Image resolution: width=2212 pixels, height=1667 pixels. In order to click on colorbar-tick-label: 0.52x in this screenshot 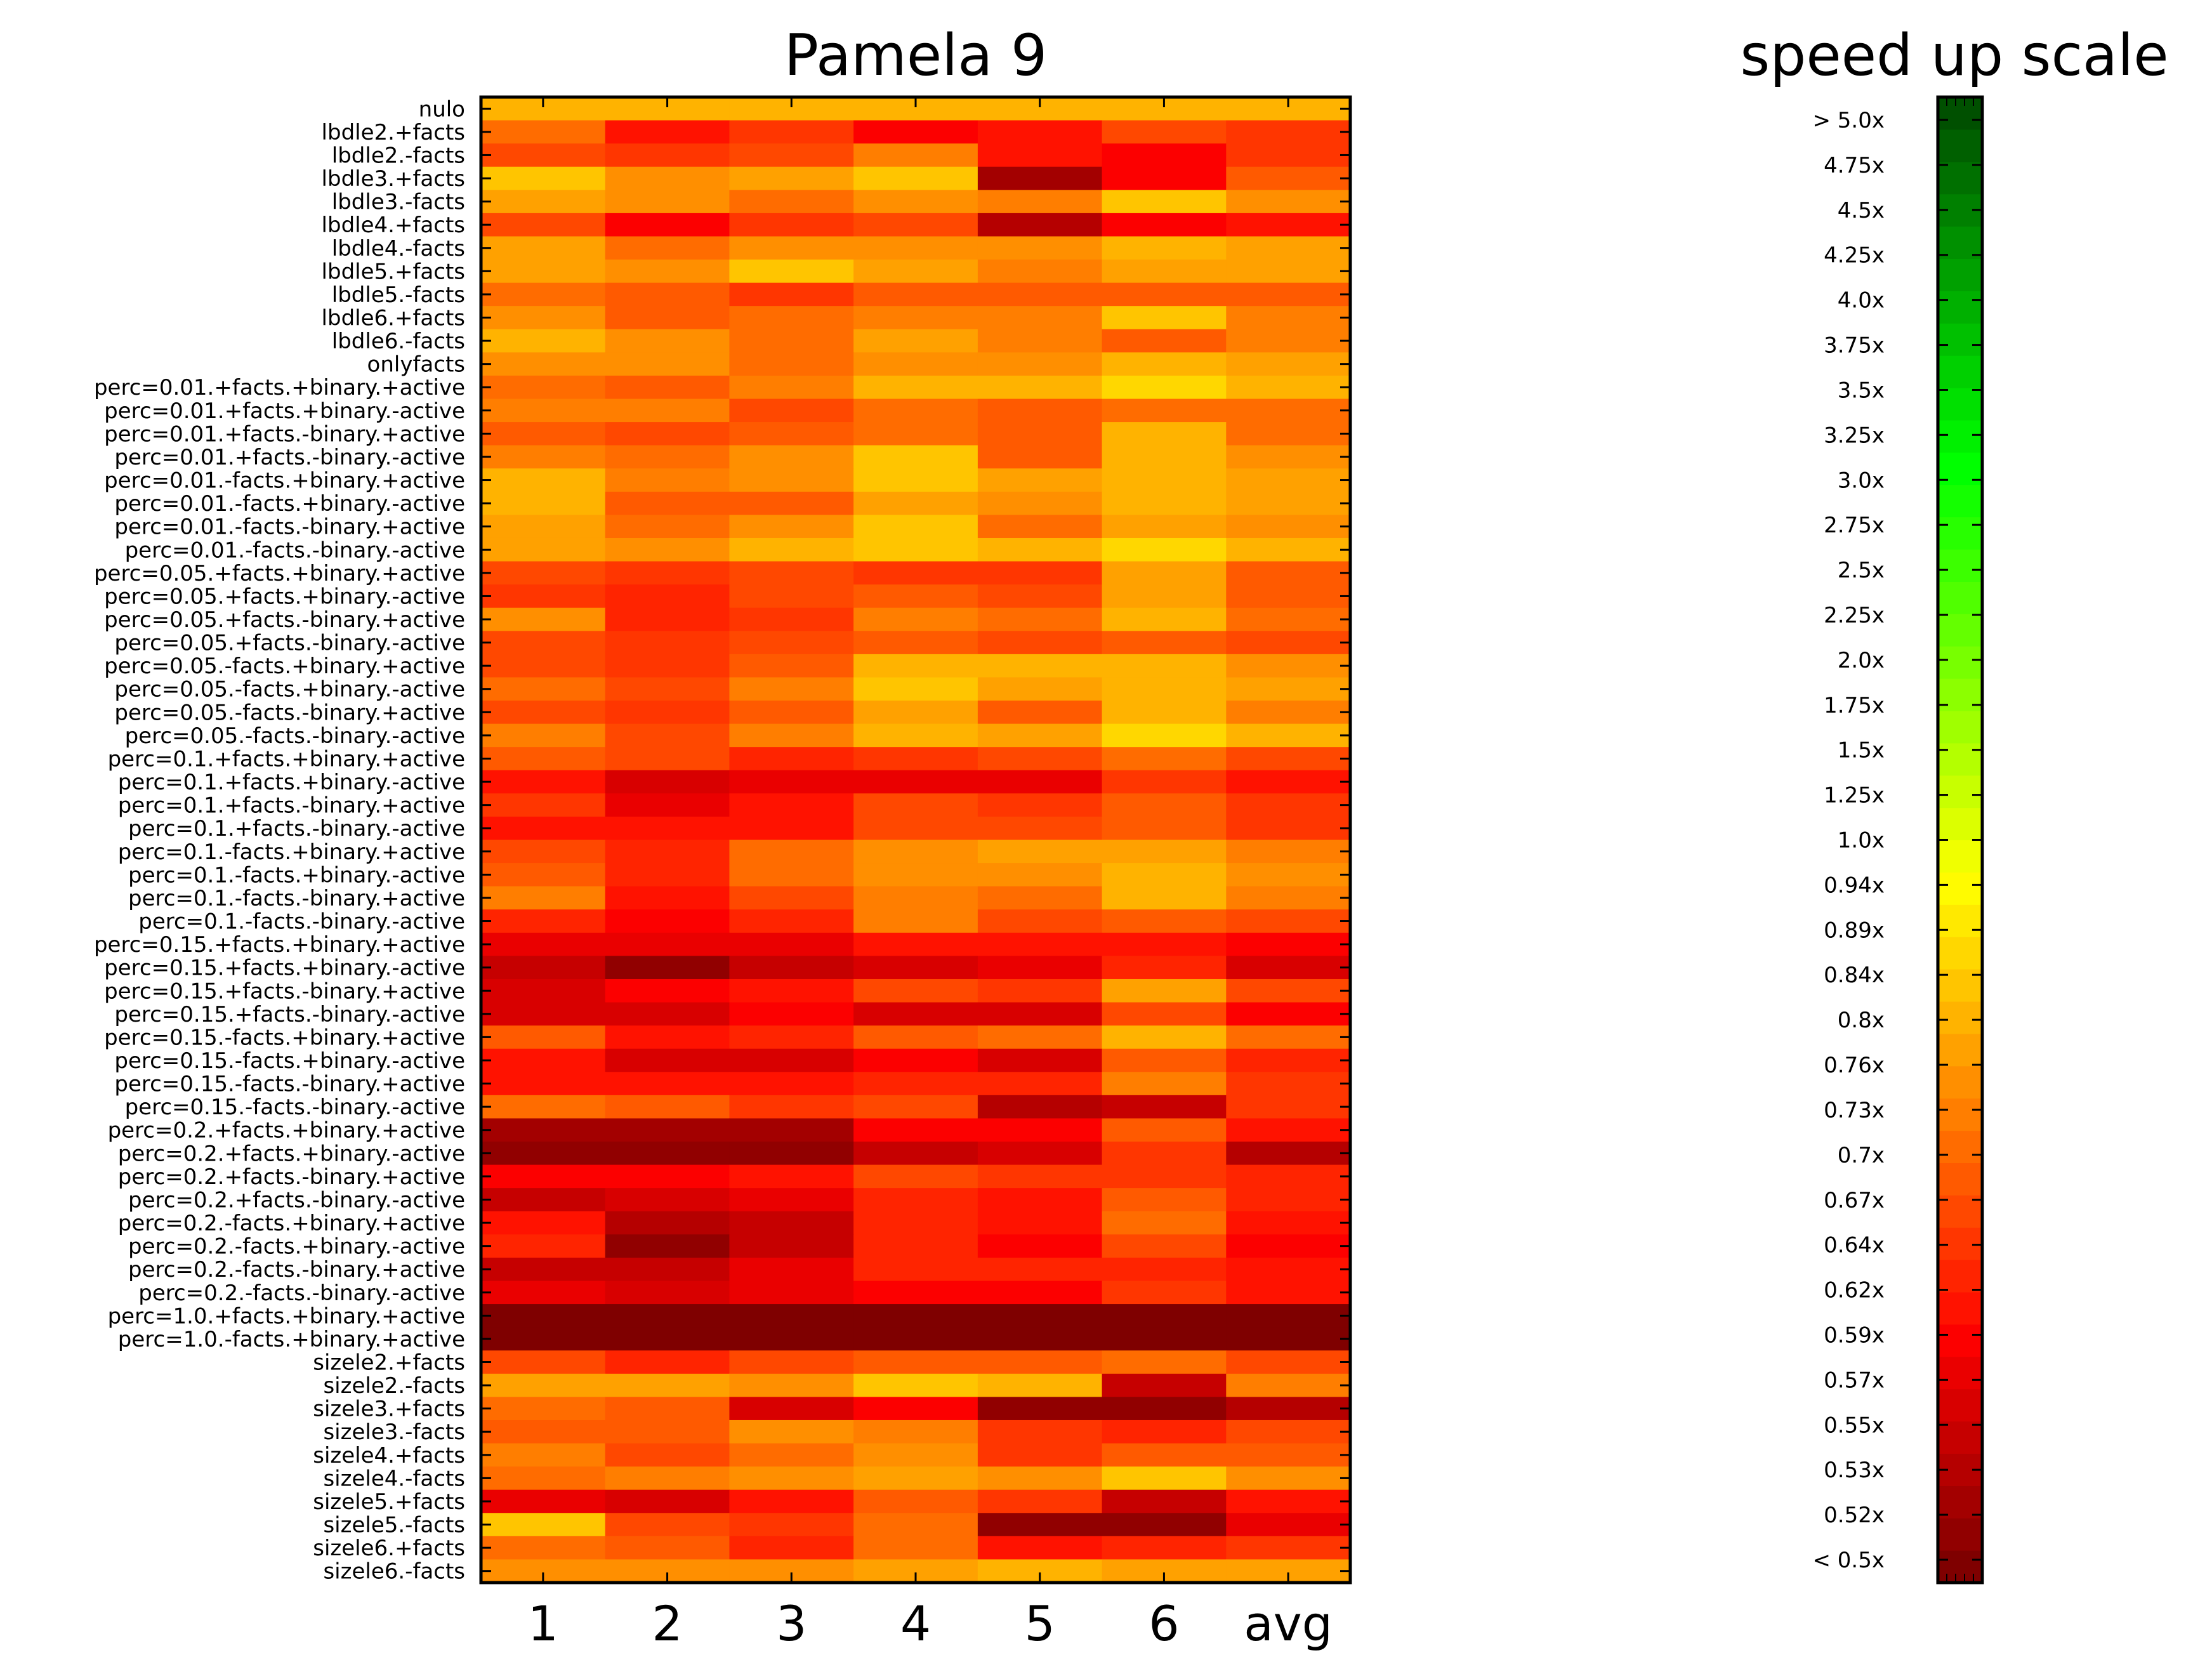, I will do `click(1854, 1516)`.